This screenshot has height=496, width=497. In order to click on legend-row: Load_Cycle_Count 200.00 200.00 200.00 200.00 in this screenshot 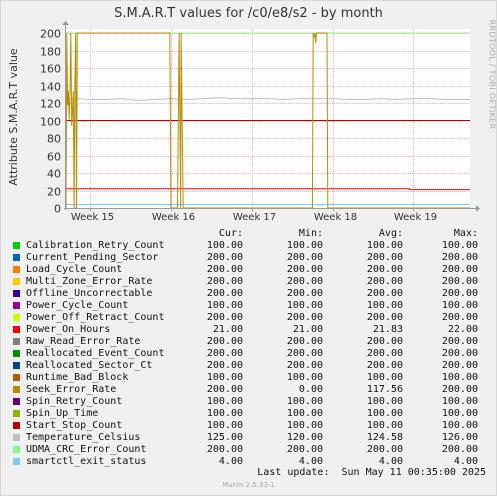, I will do `click(248, 270)`.